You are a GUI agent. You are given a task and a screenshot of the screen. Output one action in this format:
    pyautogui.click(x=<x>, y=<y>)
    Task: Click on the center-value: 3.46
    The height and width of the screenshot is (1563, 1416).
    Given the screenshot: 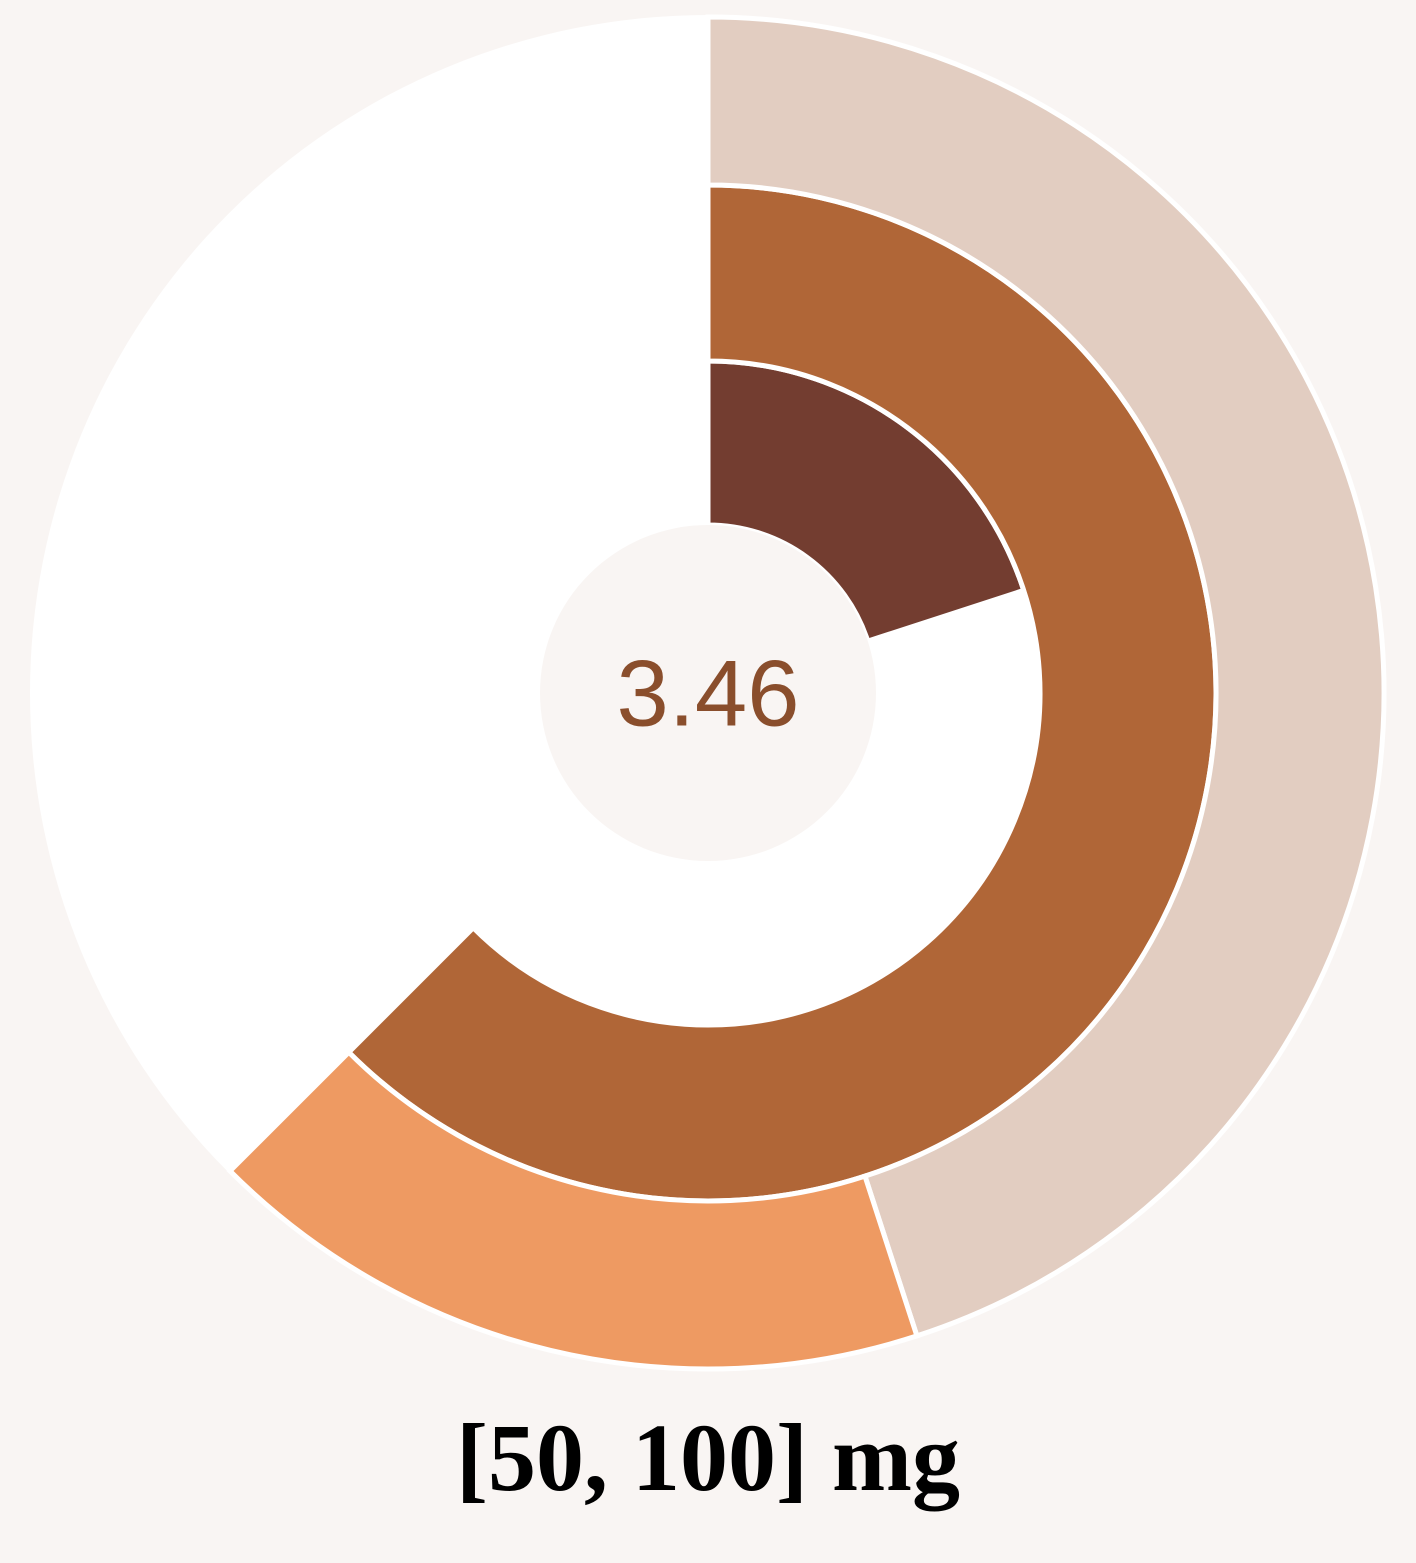 What is the action you would take?
    pyautogui.click(x=708, y=693)
    